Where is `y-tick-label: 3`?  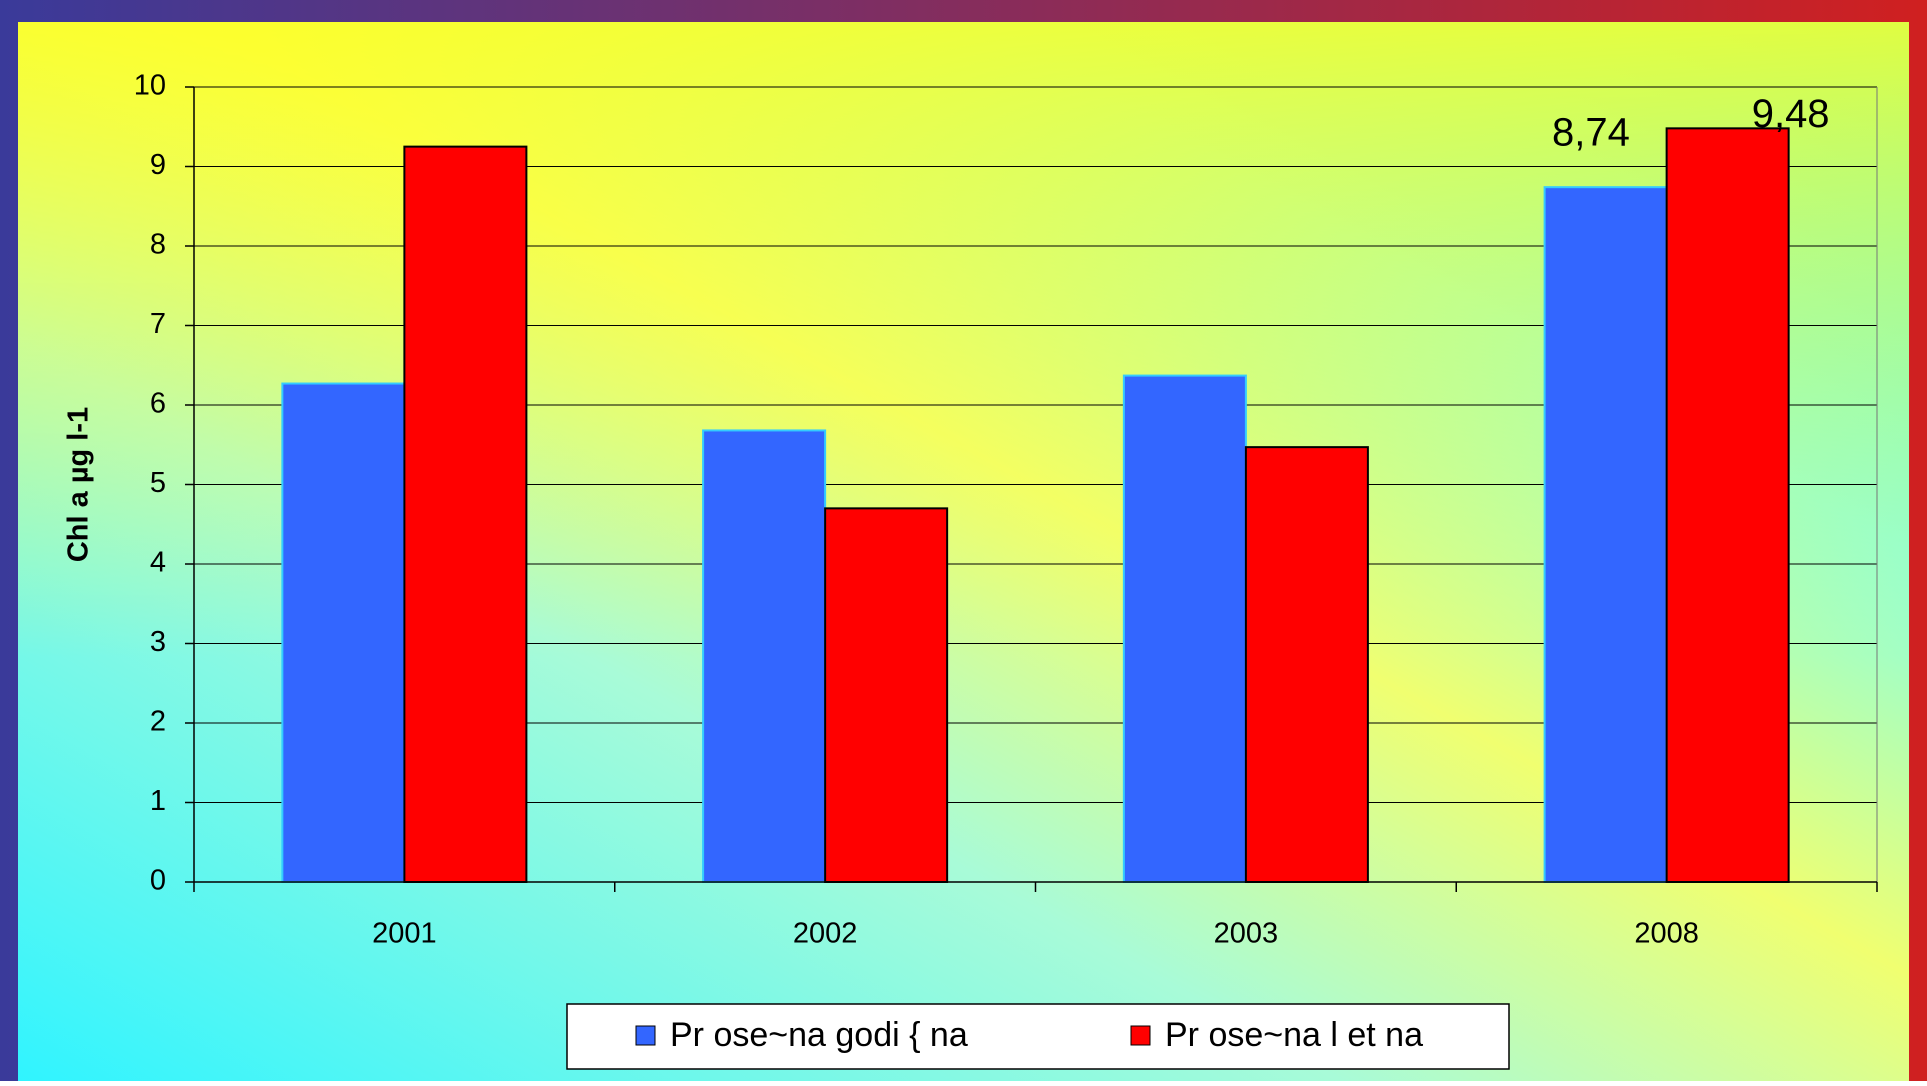
y-tick-label: 3 is located at coordinates (158, 642).